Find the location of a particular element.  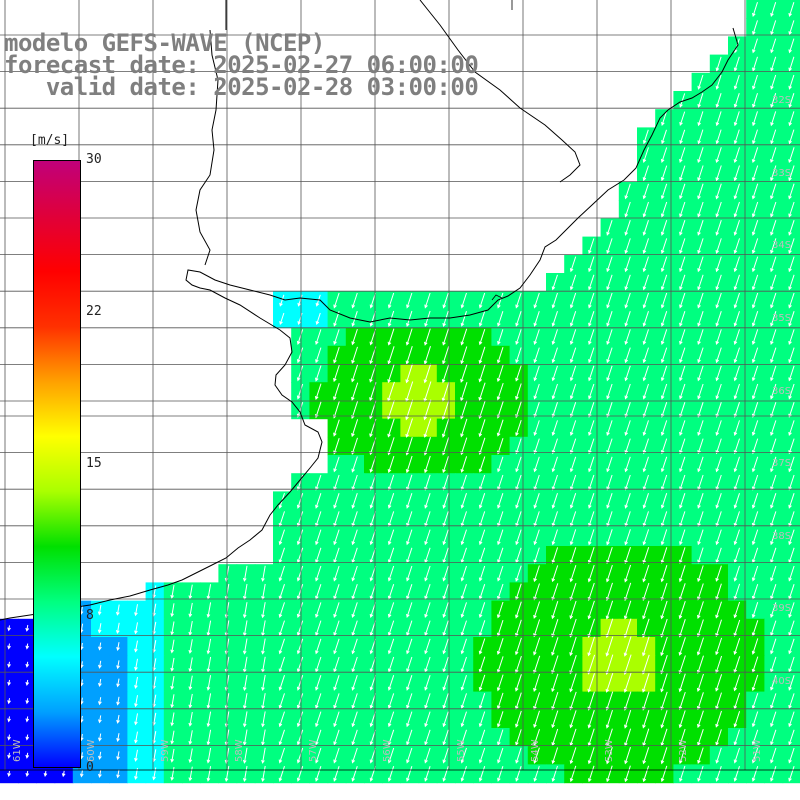

title-model: modelo GEFS-WAVE (NCEP) is located at coordinates (164, 43).